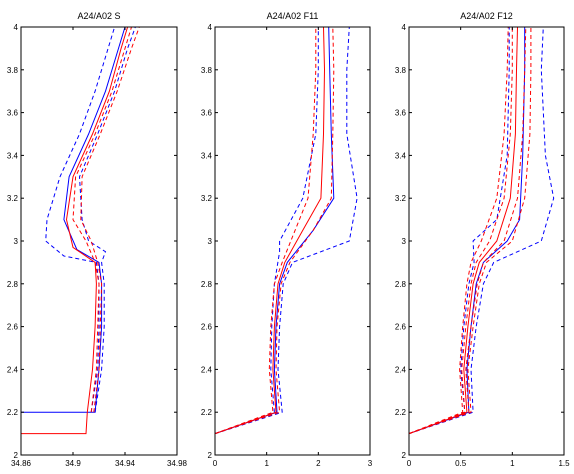  What do you see at coordinates (73, 463) in the screenshot?
I see `x-tick-label: 34.9` at bounding box center [73, 463].